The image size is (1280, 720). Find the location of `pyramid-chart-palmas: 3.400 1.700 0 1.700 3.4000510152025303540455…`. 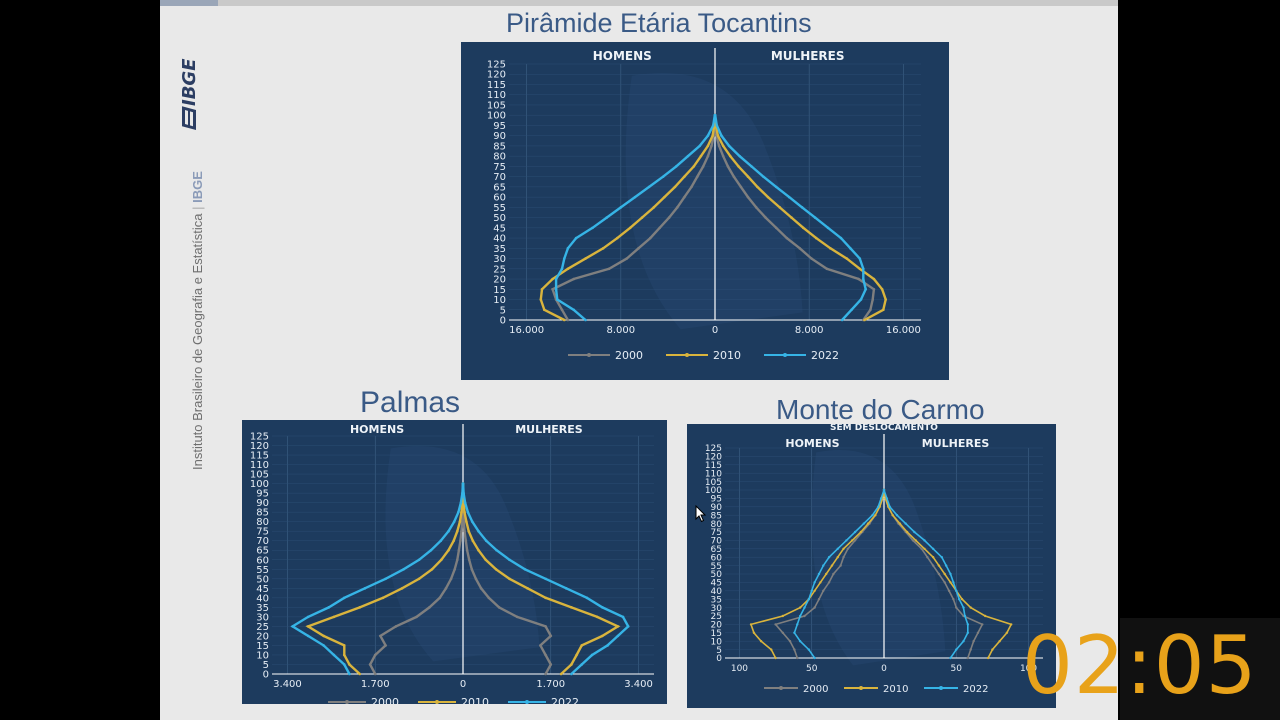

pyramid-chart-palmas: 3.400 1.700 0 1.700 3.4000510152025303540455… is located at coordinates (454, 562).